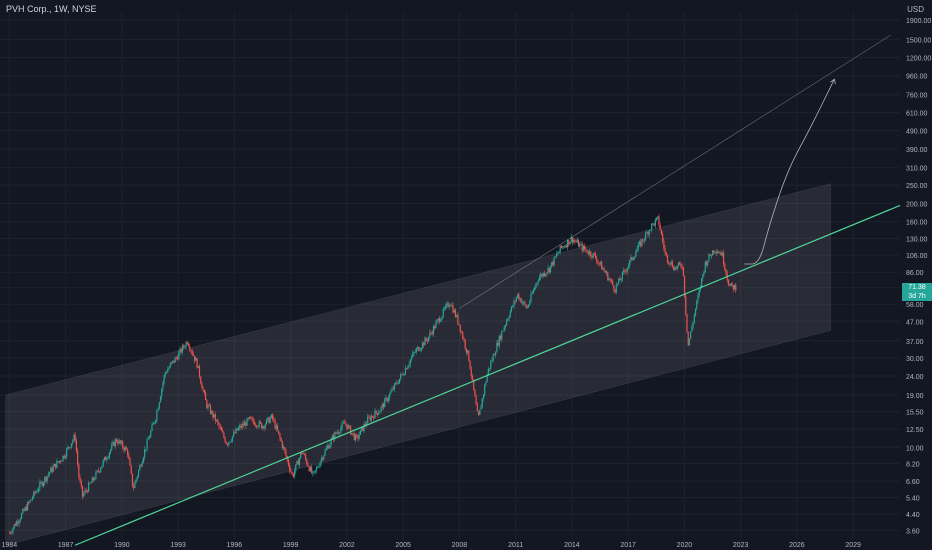 The width and height of the screenshot is (932, 550). Describe the element at coordinates (917, 114) in the screenshot. I see `y-tick-label: 610.00` at that location.